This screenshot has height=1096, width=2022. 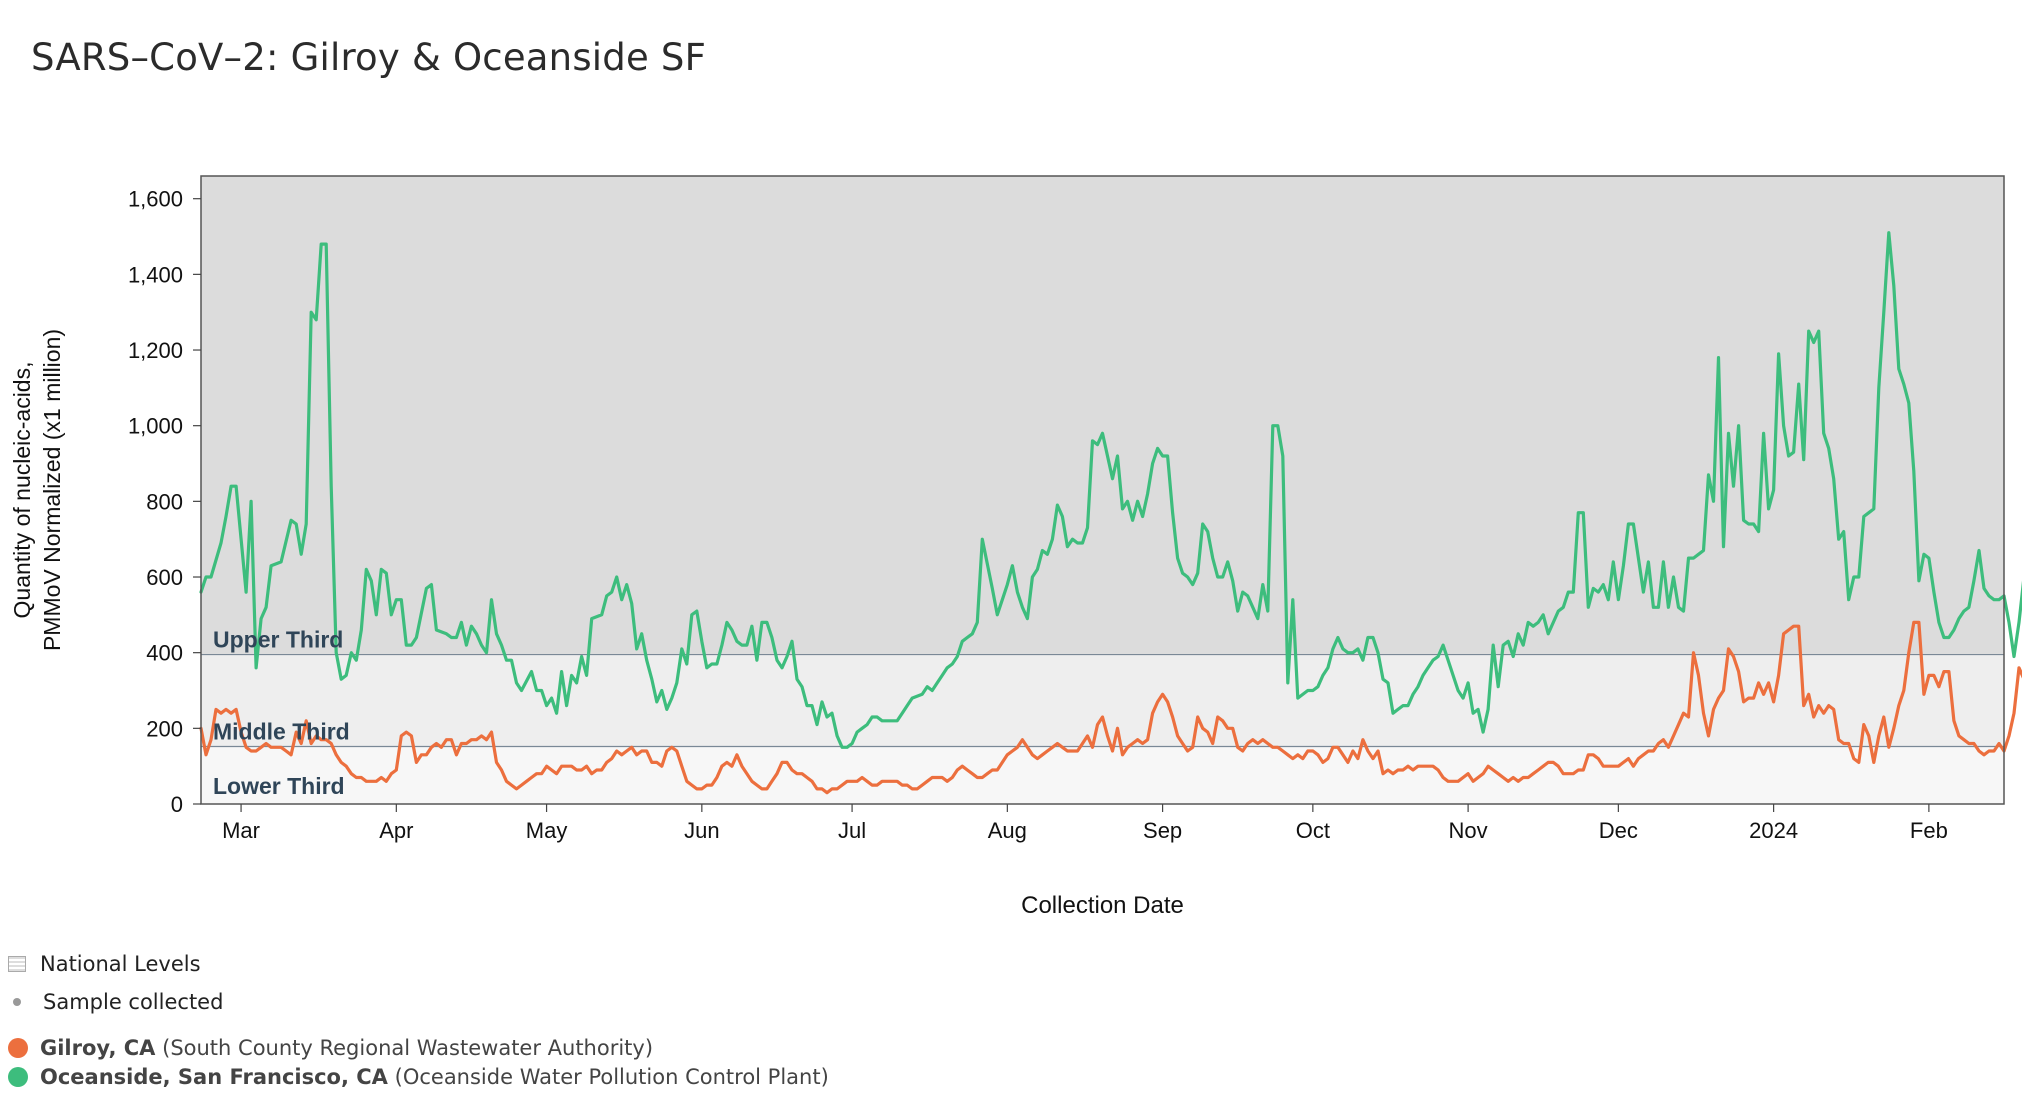 What do you see at coordinates (279, 786) in the screenshot?
I see `band-label: Lower Third` at bounding box center [279, 786].